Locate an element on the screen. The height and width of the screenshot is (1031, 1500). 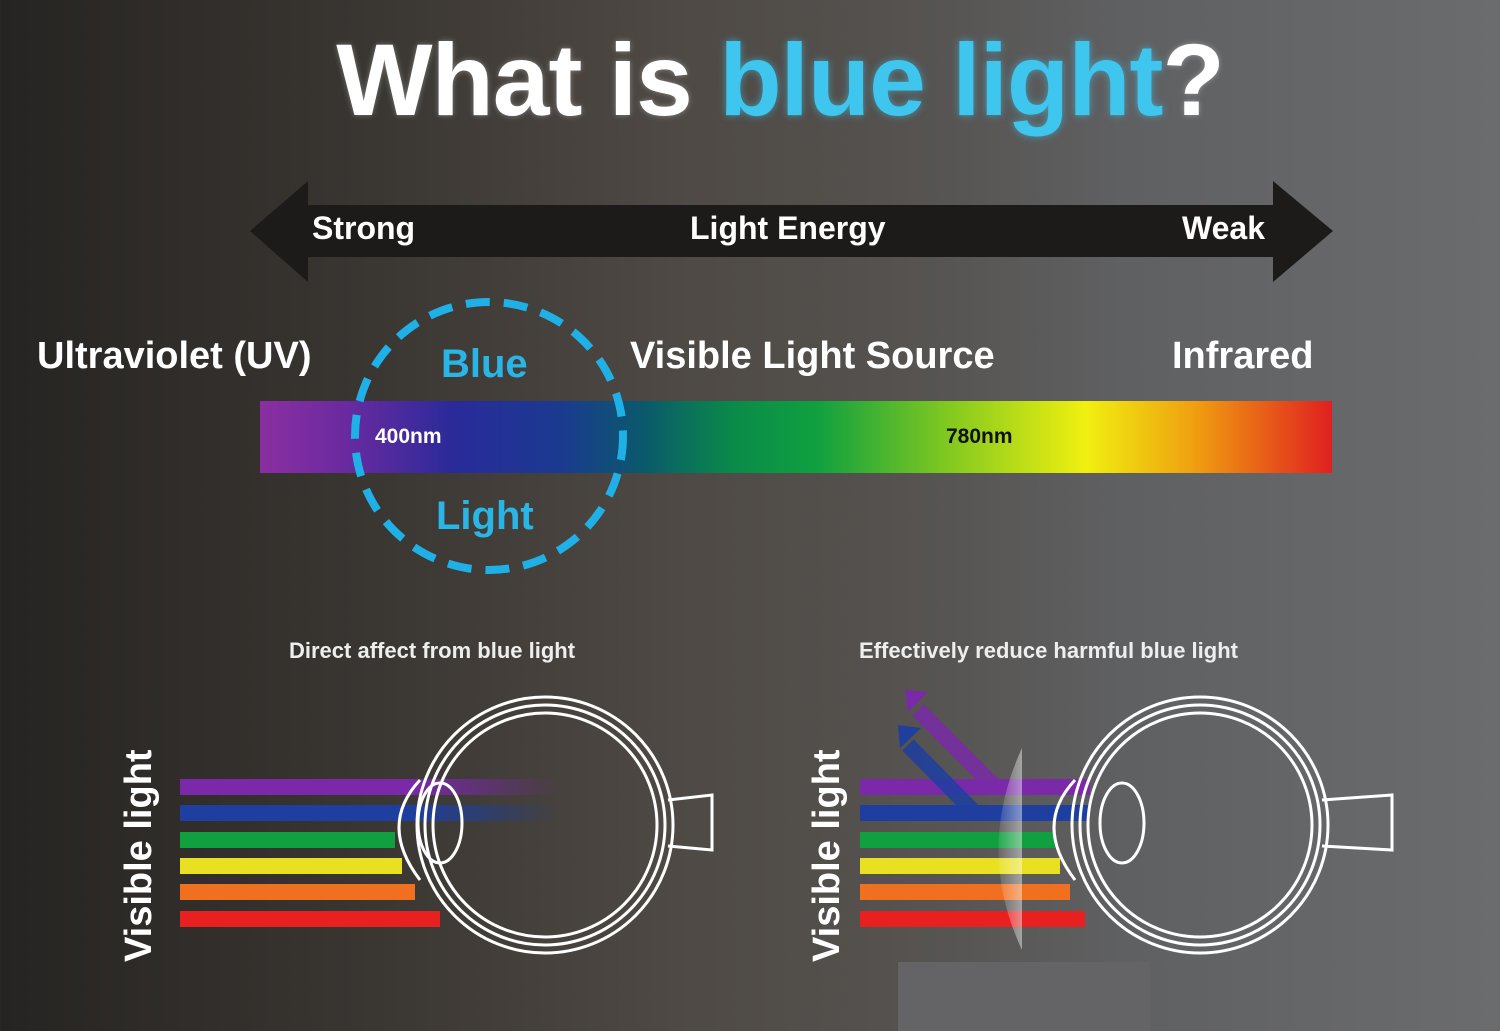
400nm-label: 400nm is located at coordinates (408, 436).